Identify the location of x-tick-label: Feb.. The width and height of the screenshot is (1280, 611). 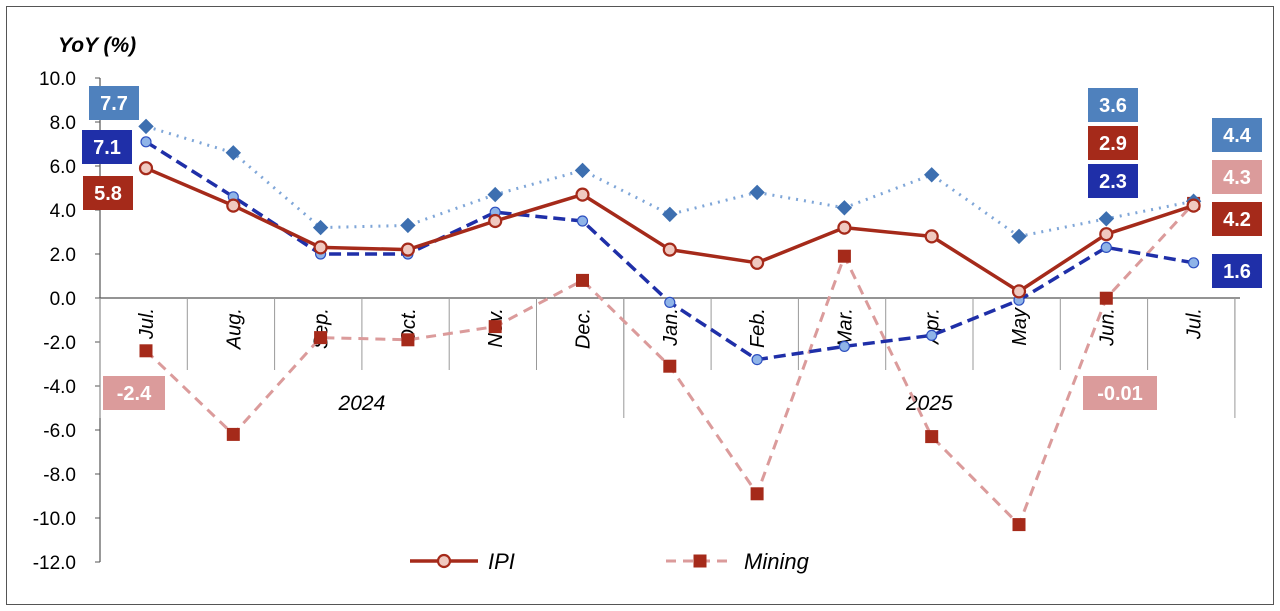
(758, 328).